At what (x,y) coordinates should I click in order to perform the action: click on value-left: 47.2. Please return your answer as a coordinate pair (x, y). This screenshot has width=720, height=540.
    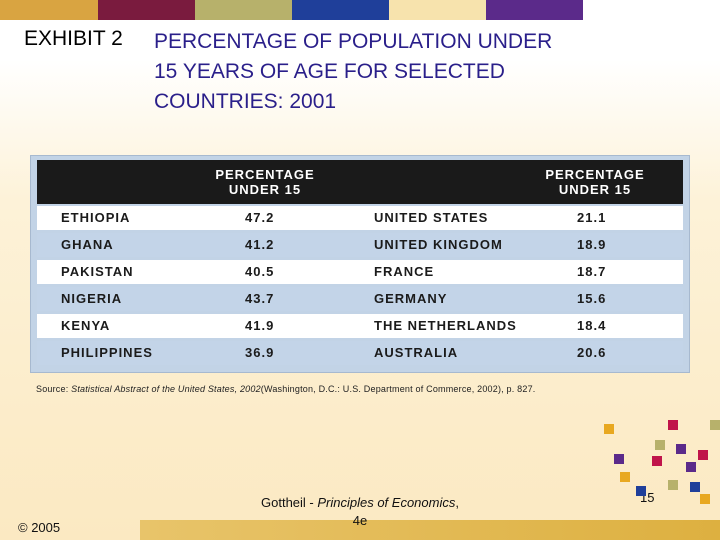
    Looking at the image, I should click on (260, 217).